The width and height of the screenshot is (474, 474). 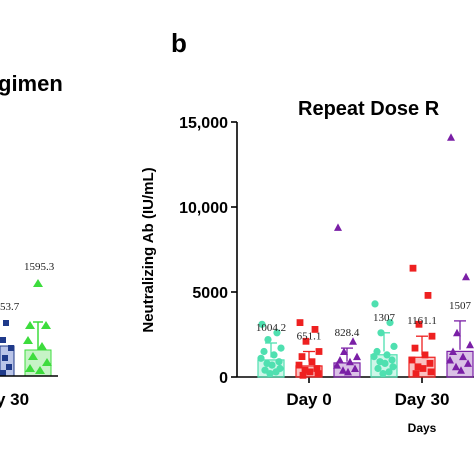 I want to click on data-label: 1507, so click(x=460, y=306).